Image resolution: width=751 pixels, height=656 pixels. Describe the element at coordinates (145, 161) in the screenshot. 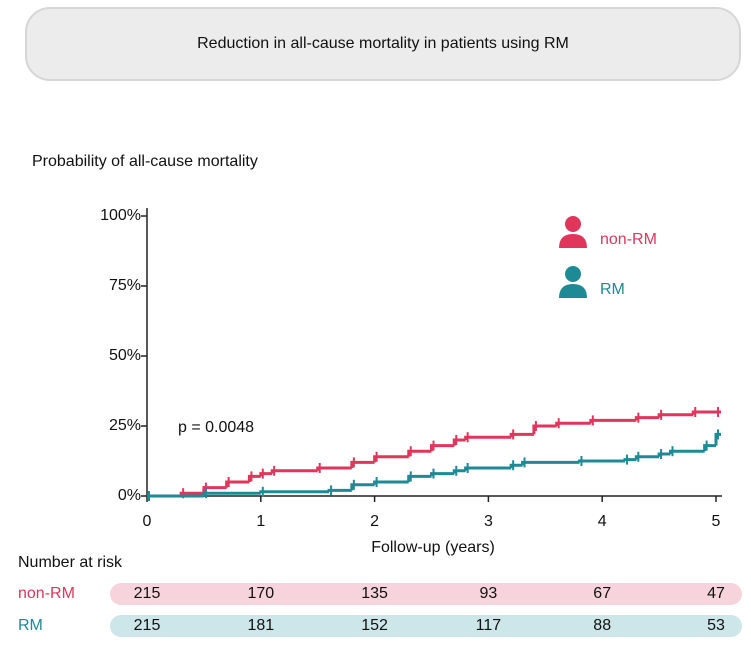

I see `y-axis-title: Probability of all-cause mortality` at that location.